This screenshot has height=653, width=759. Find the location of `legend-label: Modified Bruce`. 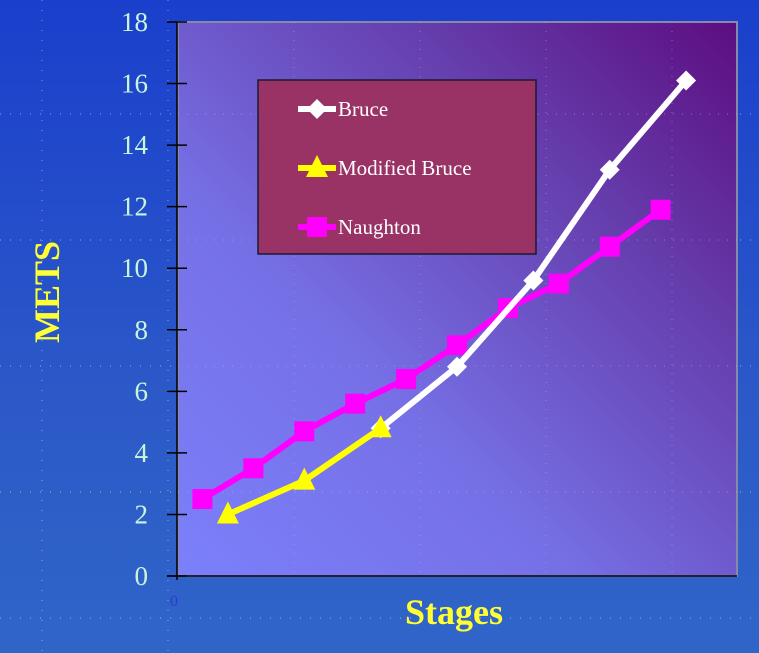

legend-label: Modified Bruce is located at coordinates (405, 168).